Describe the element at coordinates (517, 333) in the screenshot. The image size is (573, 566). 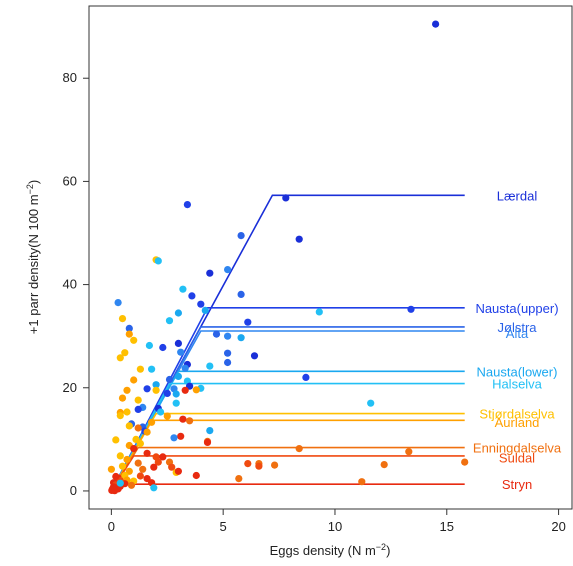
I see `river-label-3: Alta` at that location.